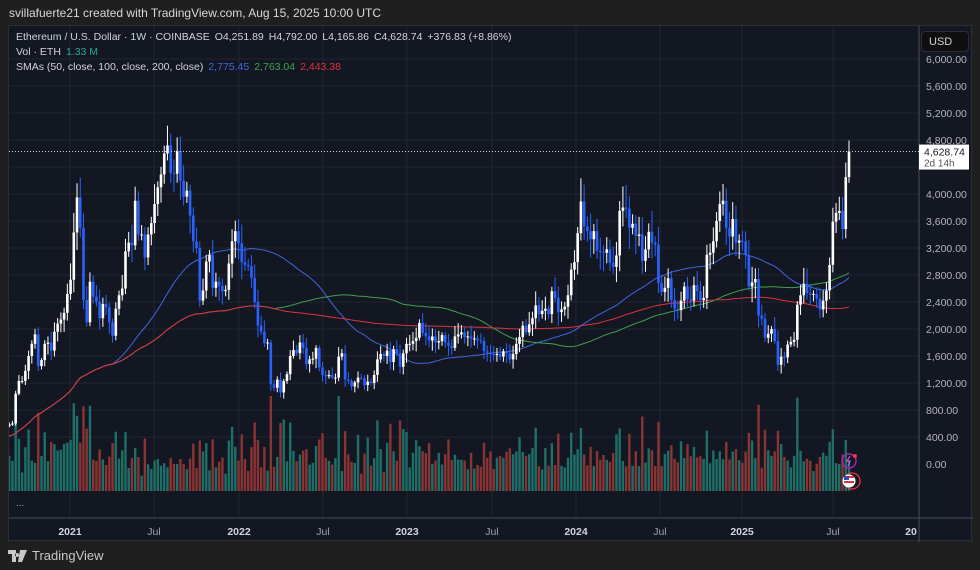 Image resolution: width=980 pixels, height=570 pixels. I want to click on volume-label: Vol · ETH, so click(38, 52).